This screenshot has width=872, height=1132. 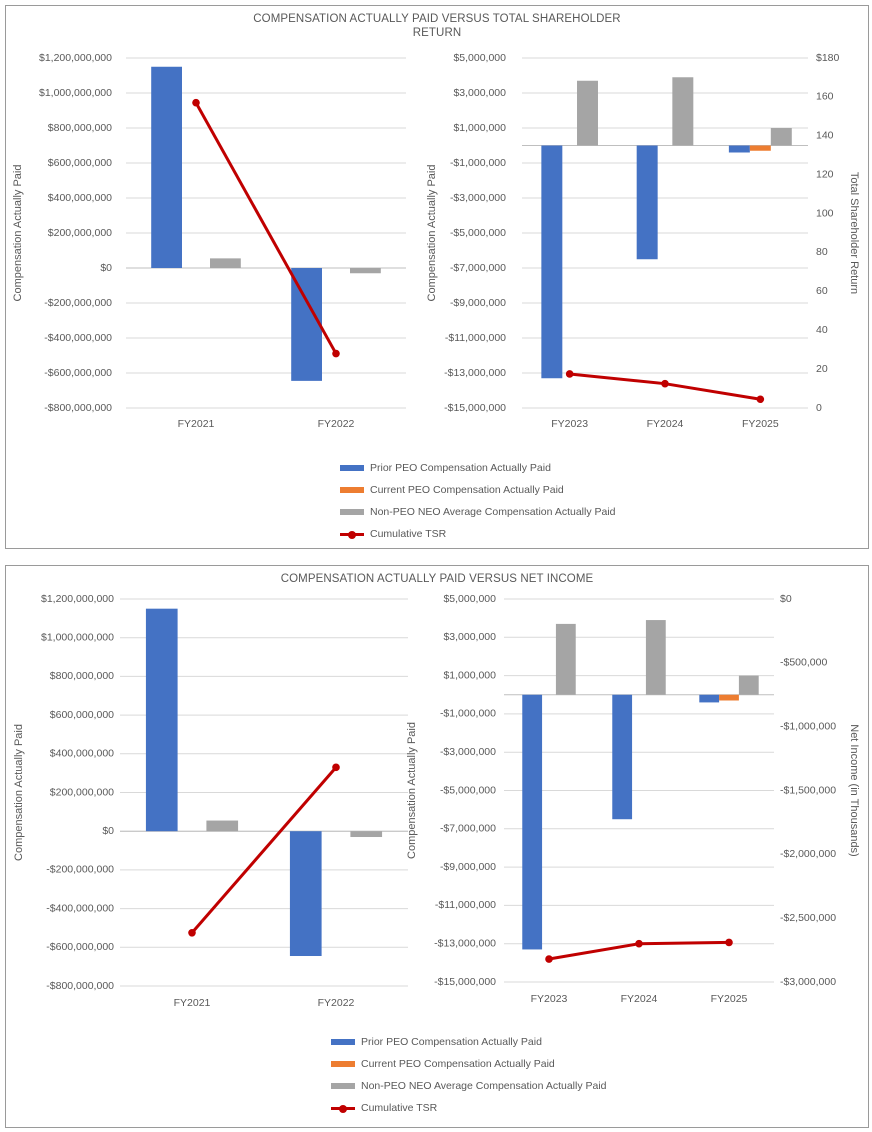 What do you see at coordinates (825, 136) in the screenshot?
I see `y2-tick-label: 140` at bounding box center [825, 136].